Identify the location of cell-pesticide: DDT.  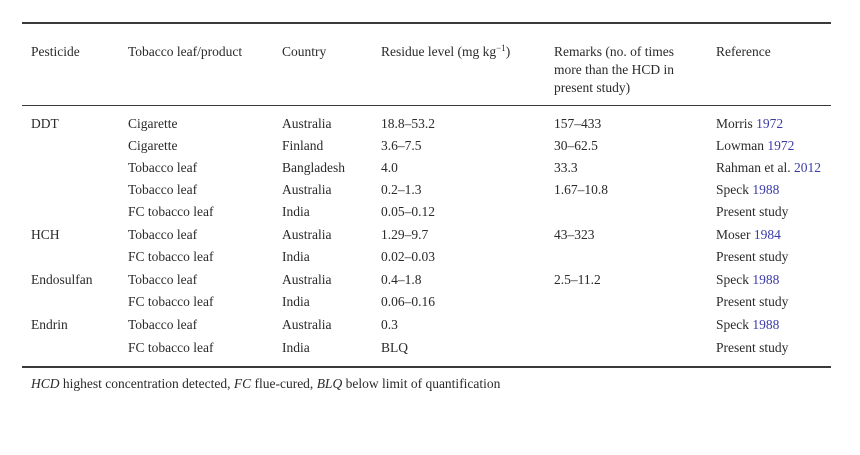
(45, 123).